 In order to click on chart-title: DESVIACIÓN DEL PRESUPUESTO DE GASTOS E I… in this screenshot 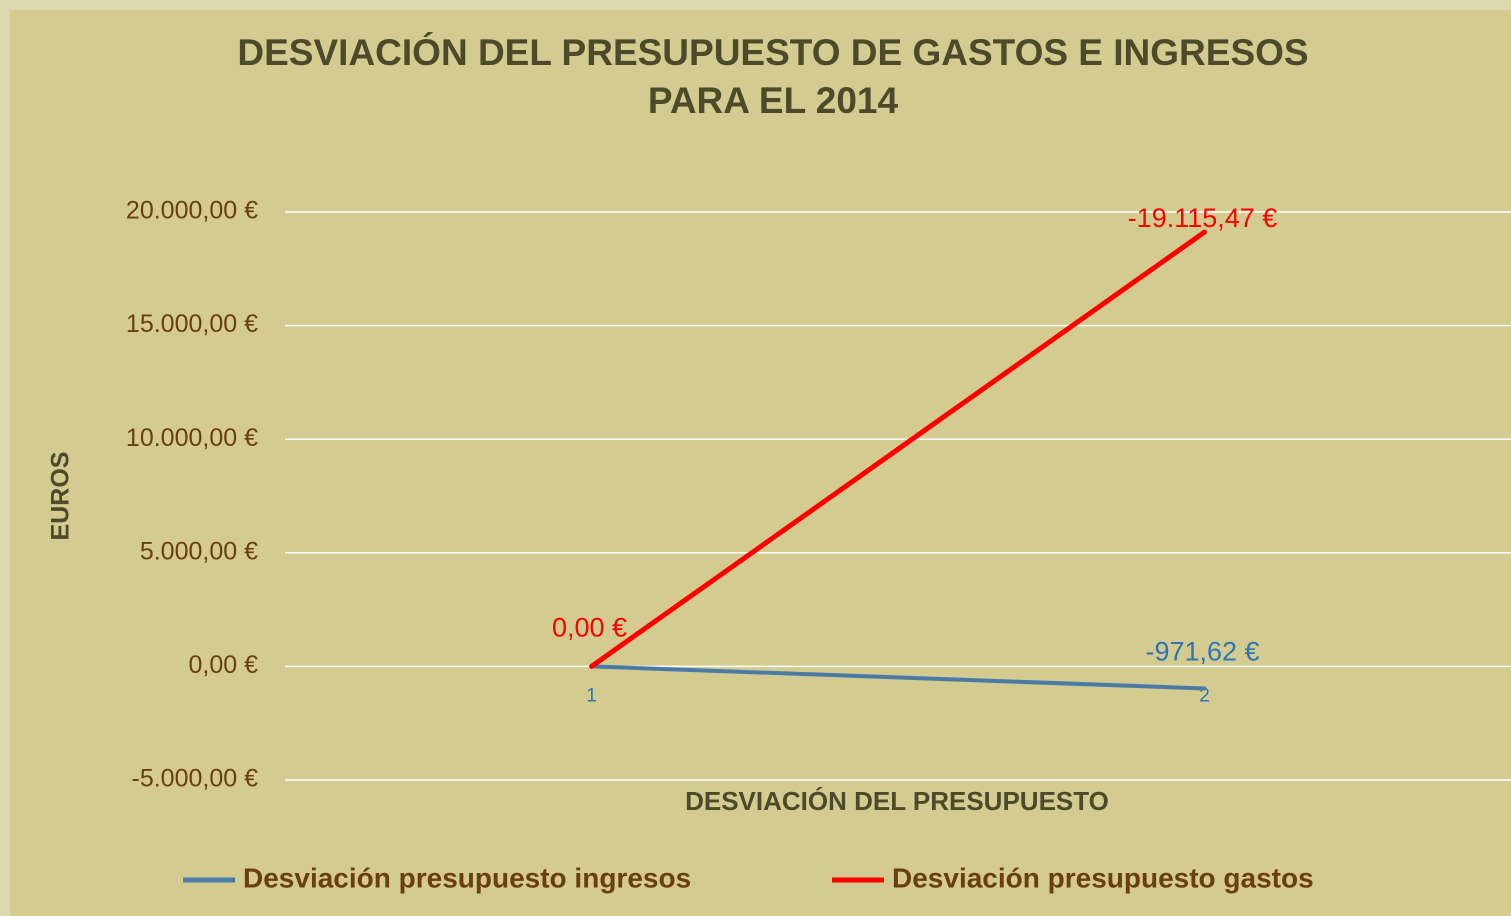, I will do `click(772, 76)`.